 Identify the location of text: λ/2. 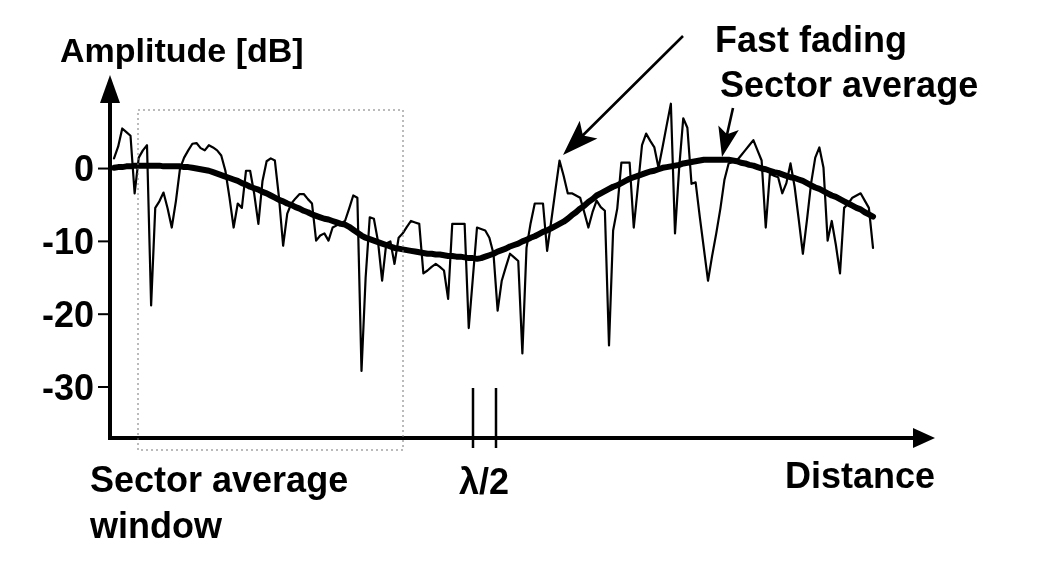
(484, 481).